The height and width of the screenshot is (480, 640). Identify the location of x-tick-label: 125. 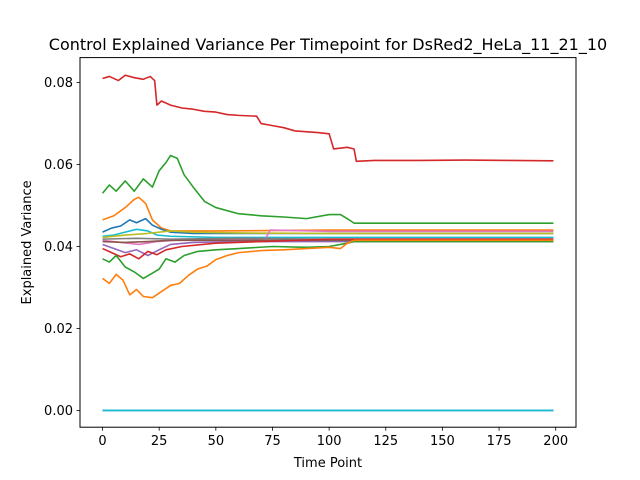
(385, 441).